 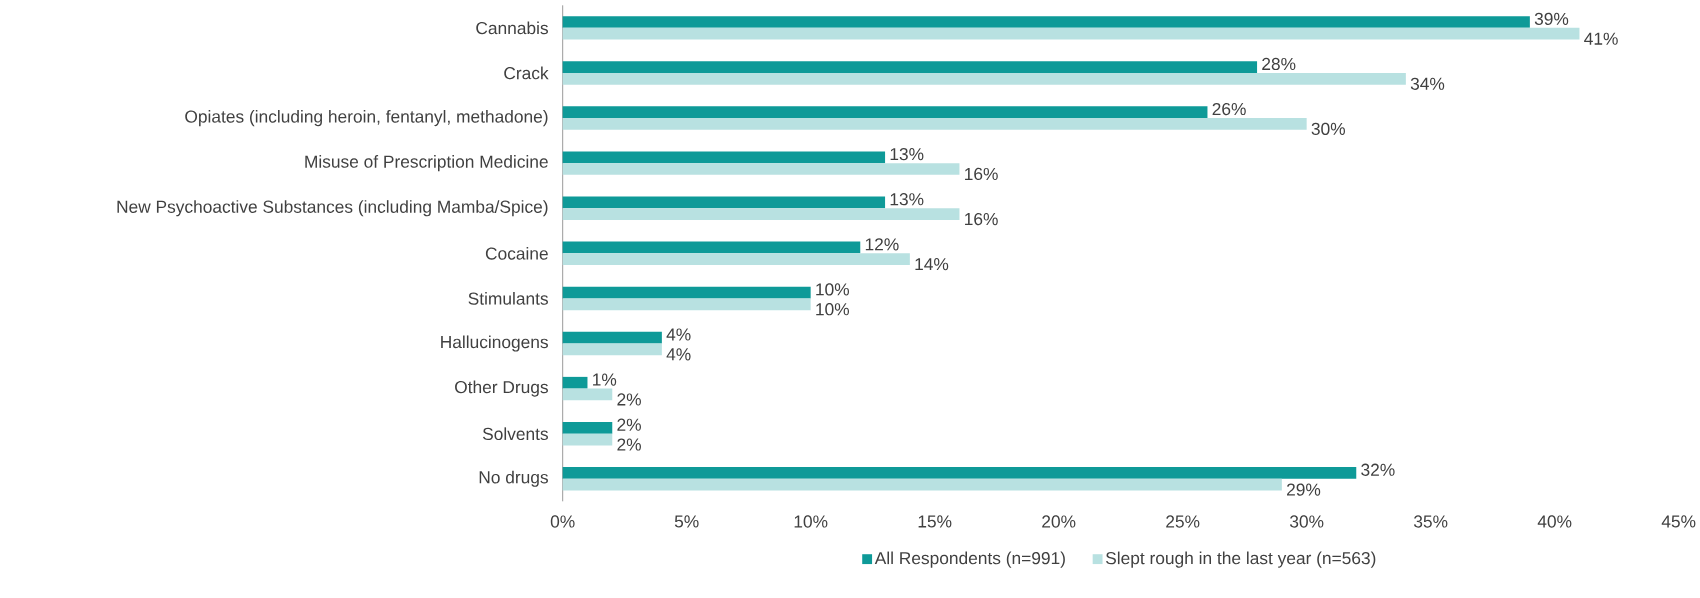 I want to click on y-tick-label: Hallucinogens, so click(x=494, y=343).